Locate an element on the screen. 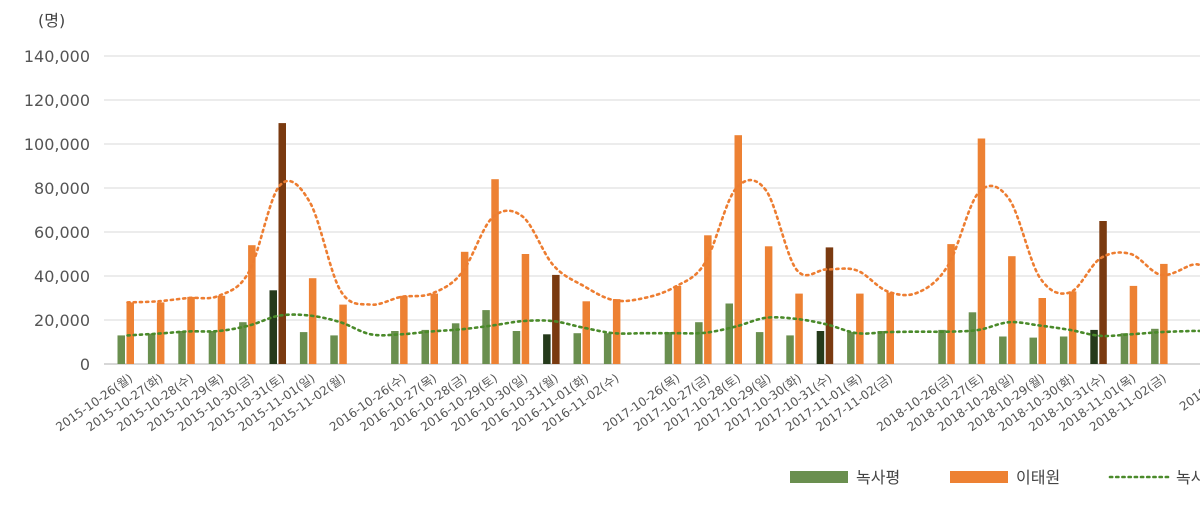 The height and width of the screenshot is (514, 1200). y-tick-label: 20,000 is located at coordinates (62, 320).